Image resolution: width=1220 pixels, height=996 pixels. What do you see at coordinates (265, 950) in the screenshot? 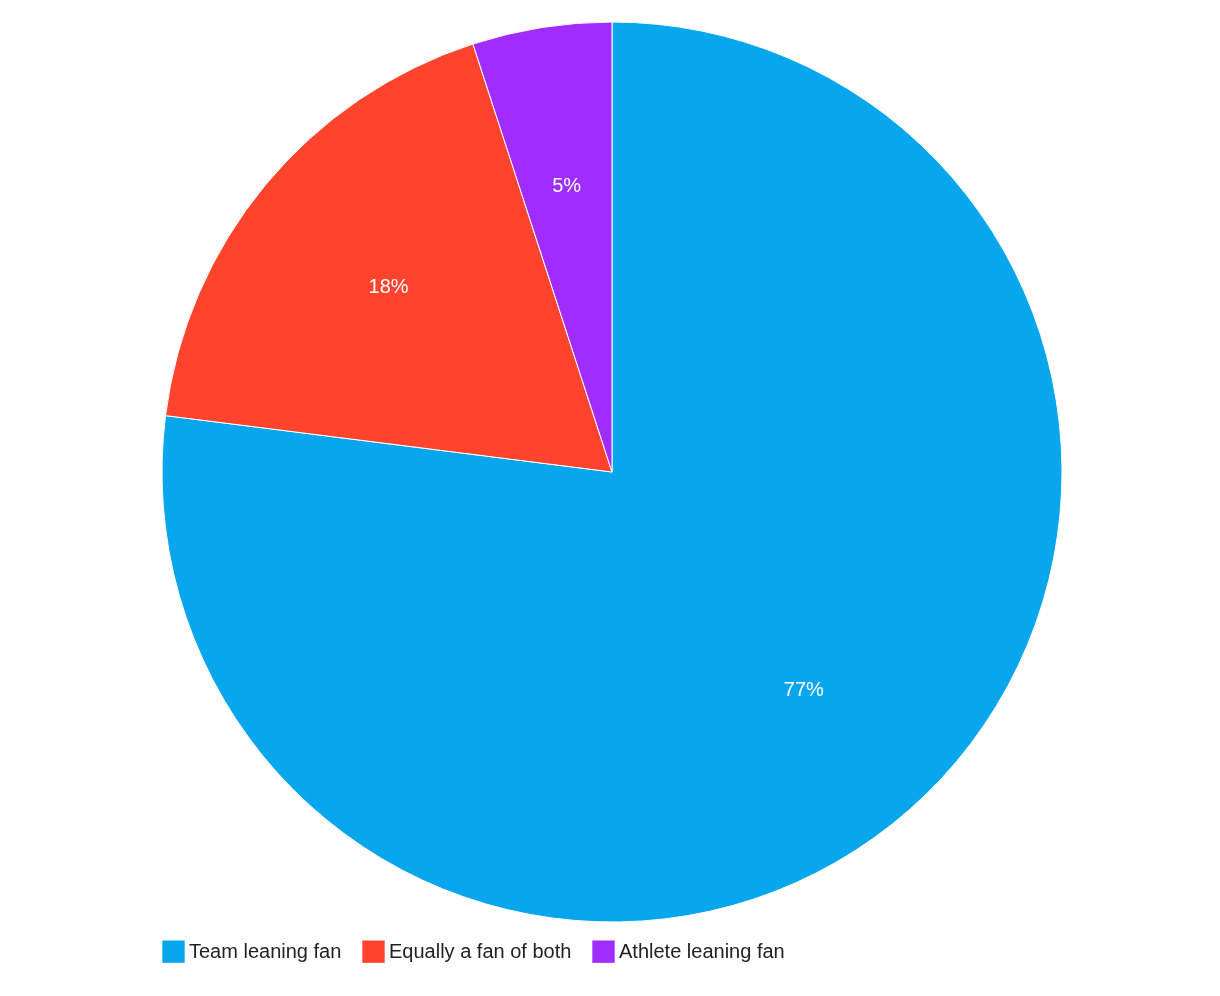
I see `legend-label: Team leaning fan` at bounding box center [265, 950].